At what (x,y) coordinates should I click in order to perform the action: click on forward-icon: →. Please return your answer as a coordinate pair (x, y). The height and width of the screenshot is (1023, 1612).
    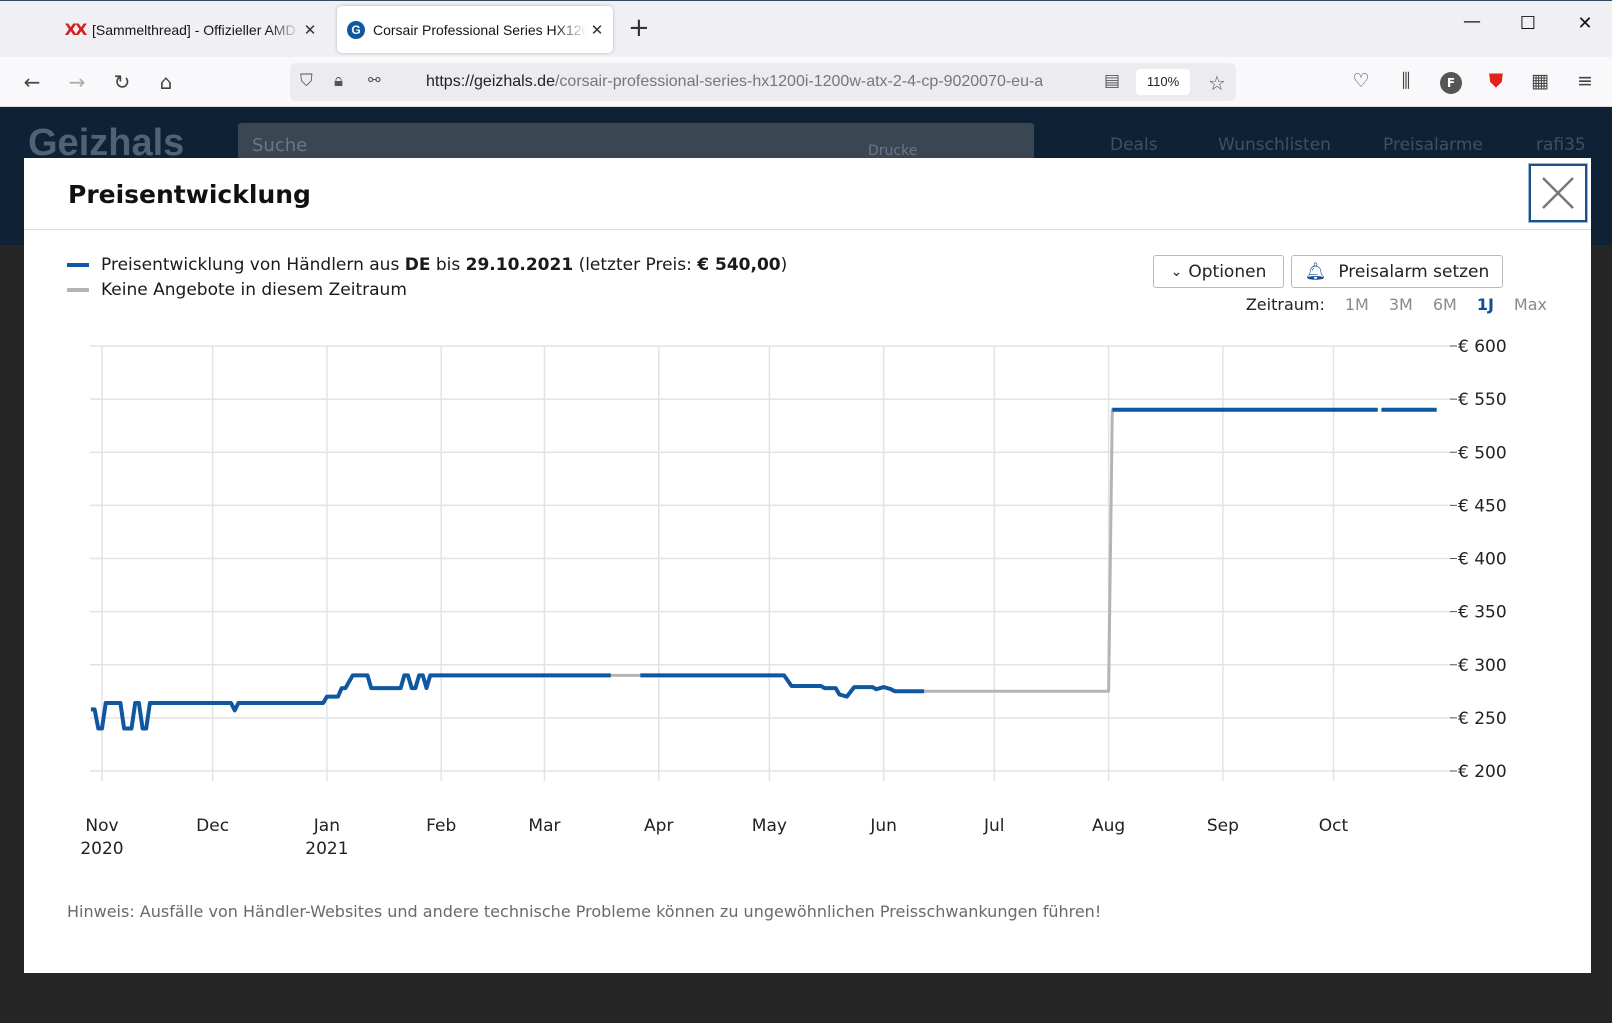
    Looking at the image, I should click on (77, 82).